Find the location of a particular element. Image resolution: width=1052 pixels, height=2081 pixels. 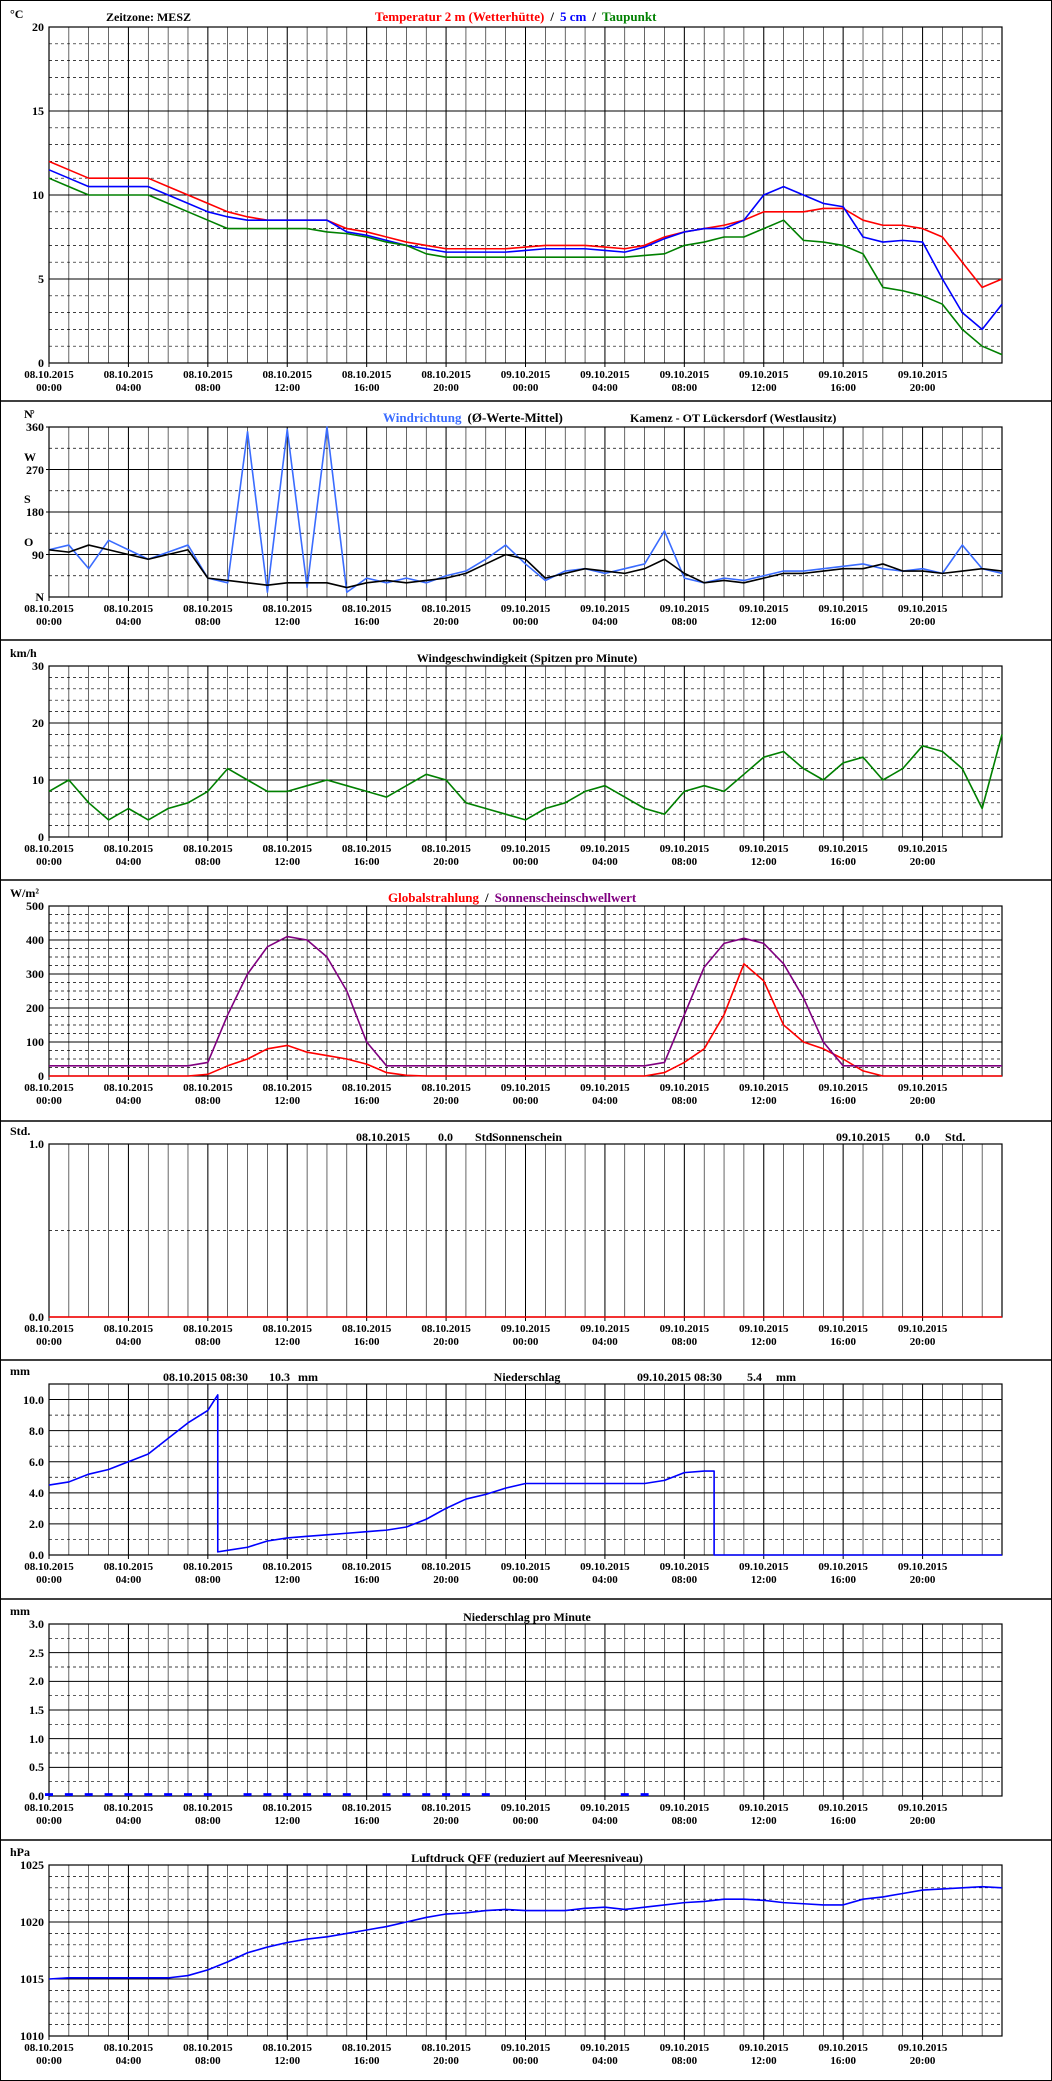

y-tick-label: 10.0 is located at coordinates (33, 1399).